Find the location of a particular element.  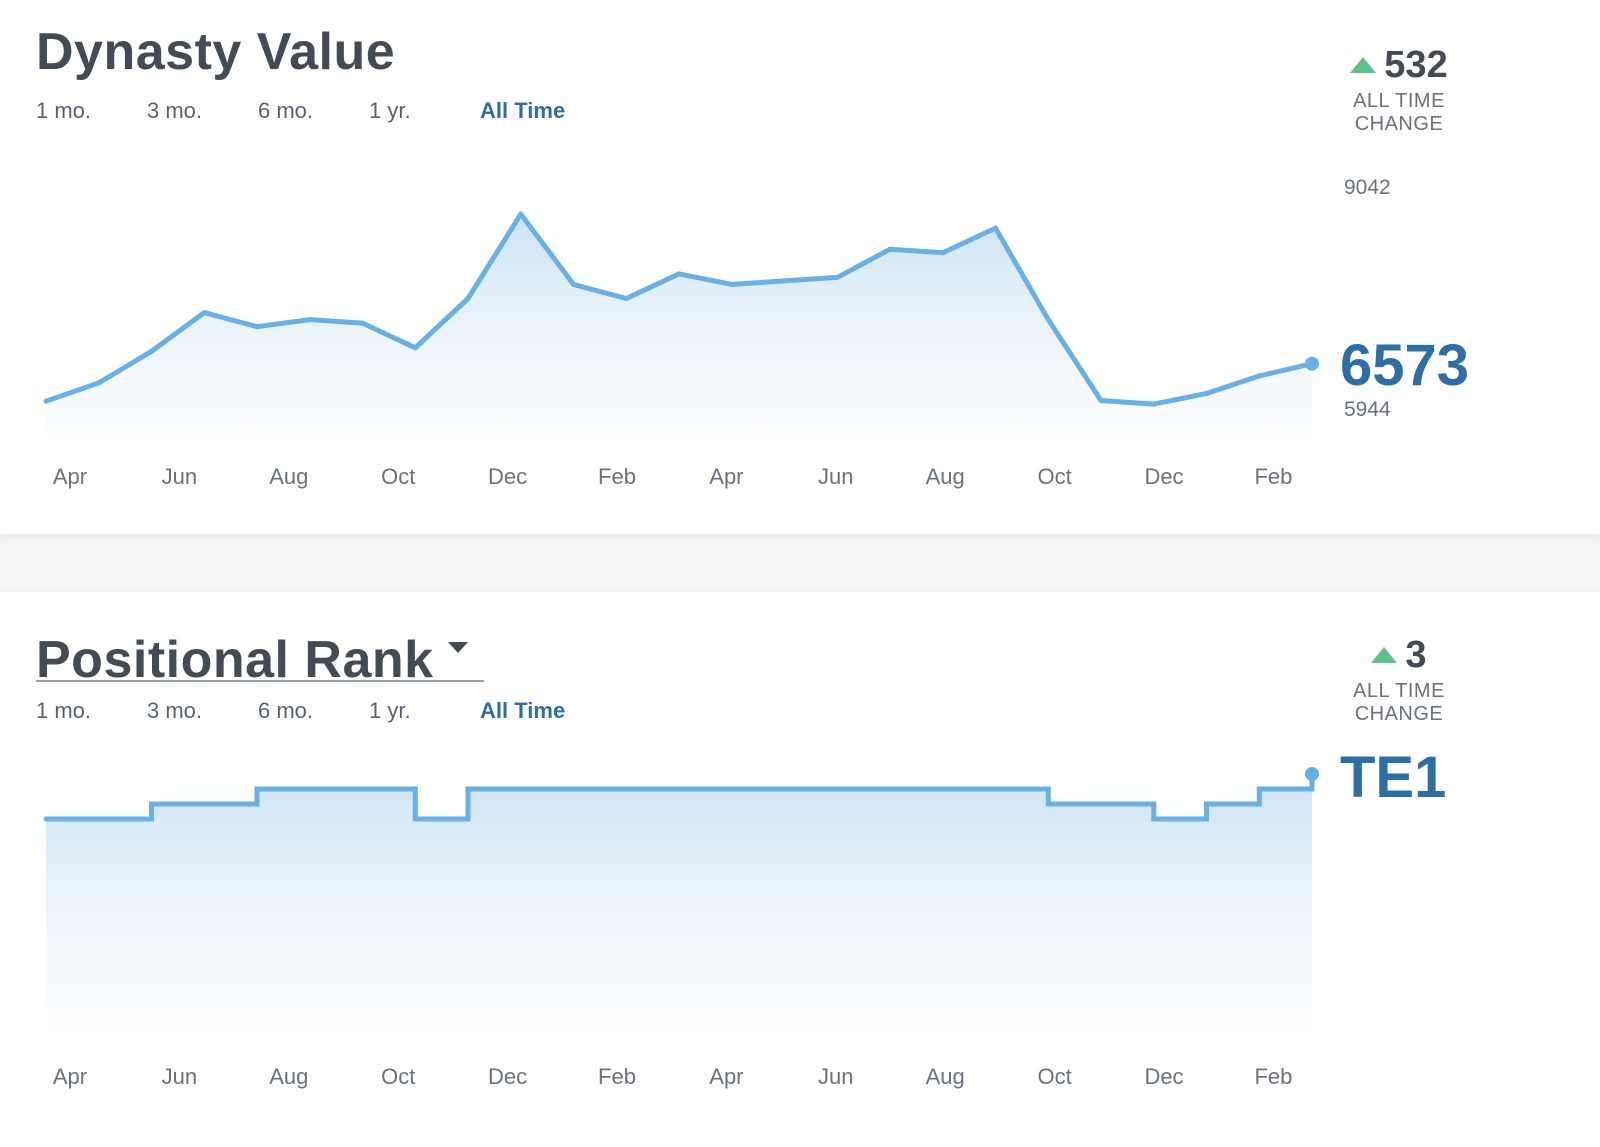

caret-down-icon is located at coordinates (458, 647).